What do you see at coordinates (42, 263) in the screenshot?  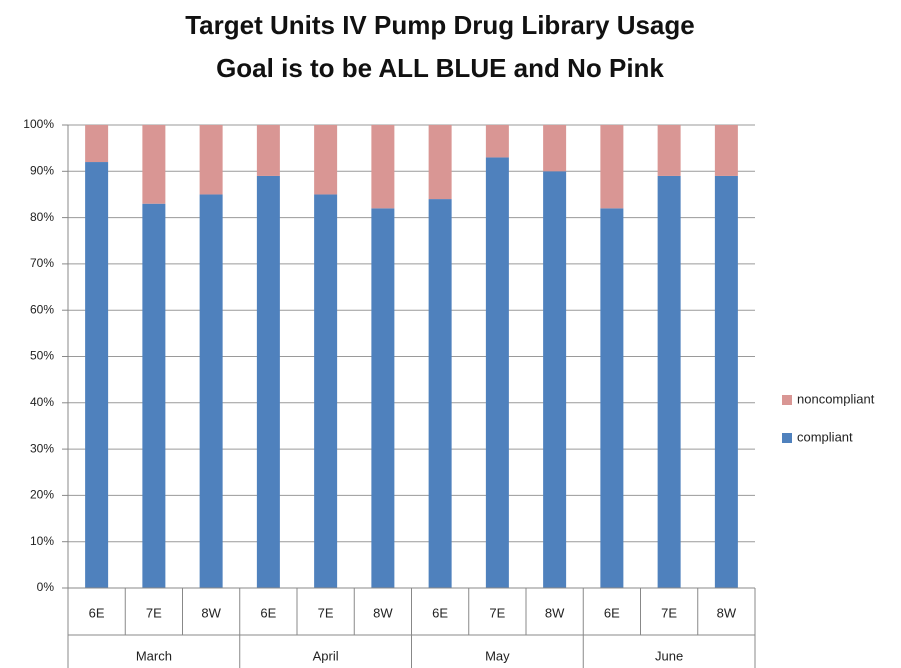 I see `y-tick-label: 70%` at bounding box center [42, 263].